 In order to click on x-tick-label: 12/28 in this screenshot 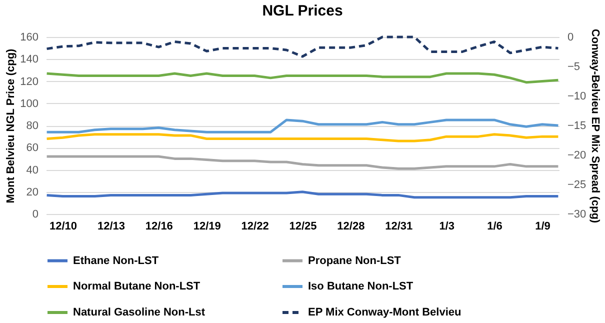, I will do `click(351, 226)`.